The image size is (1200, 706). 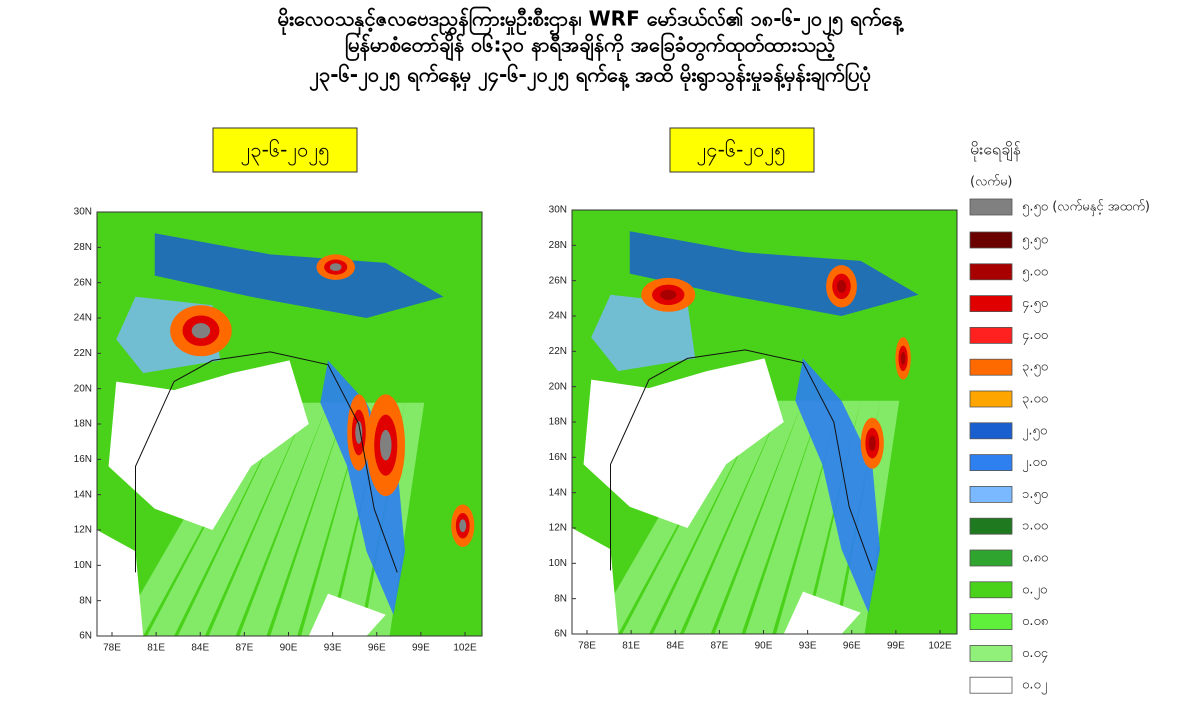 What do you see at coordinates (1035, 495) in the screenshot?
I see `legend-label: ၁.၅၀` at bounding box center [1035, 495].